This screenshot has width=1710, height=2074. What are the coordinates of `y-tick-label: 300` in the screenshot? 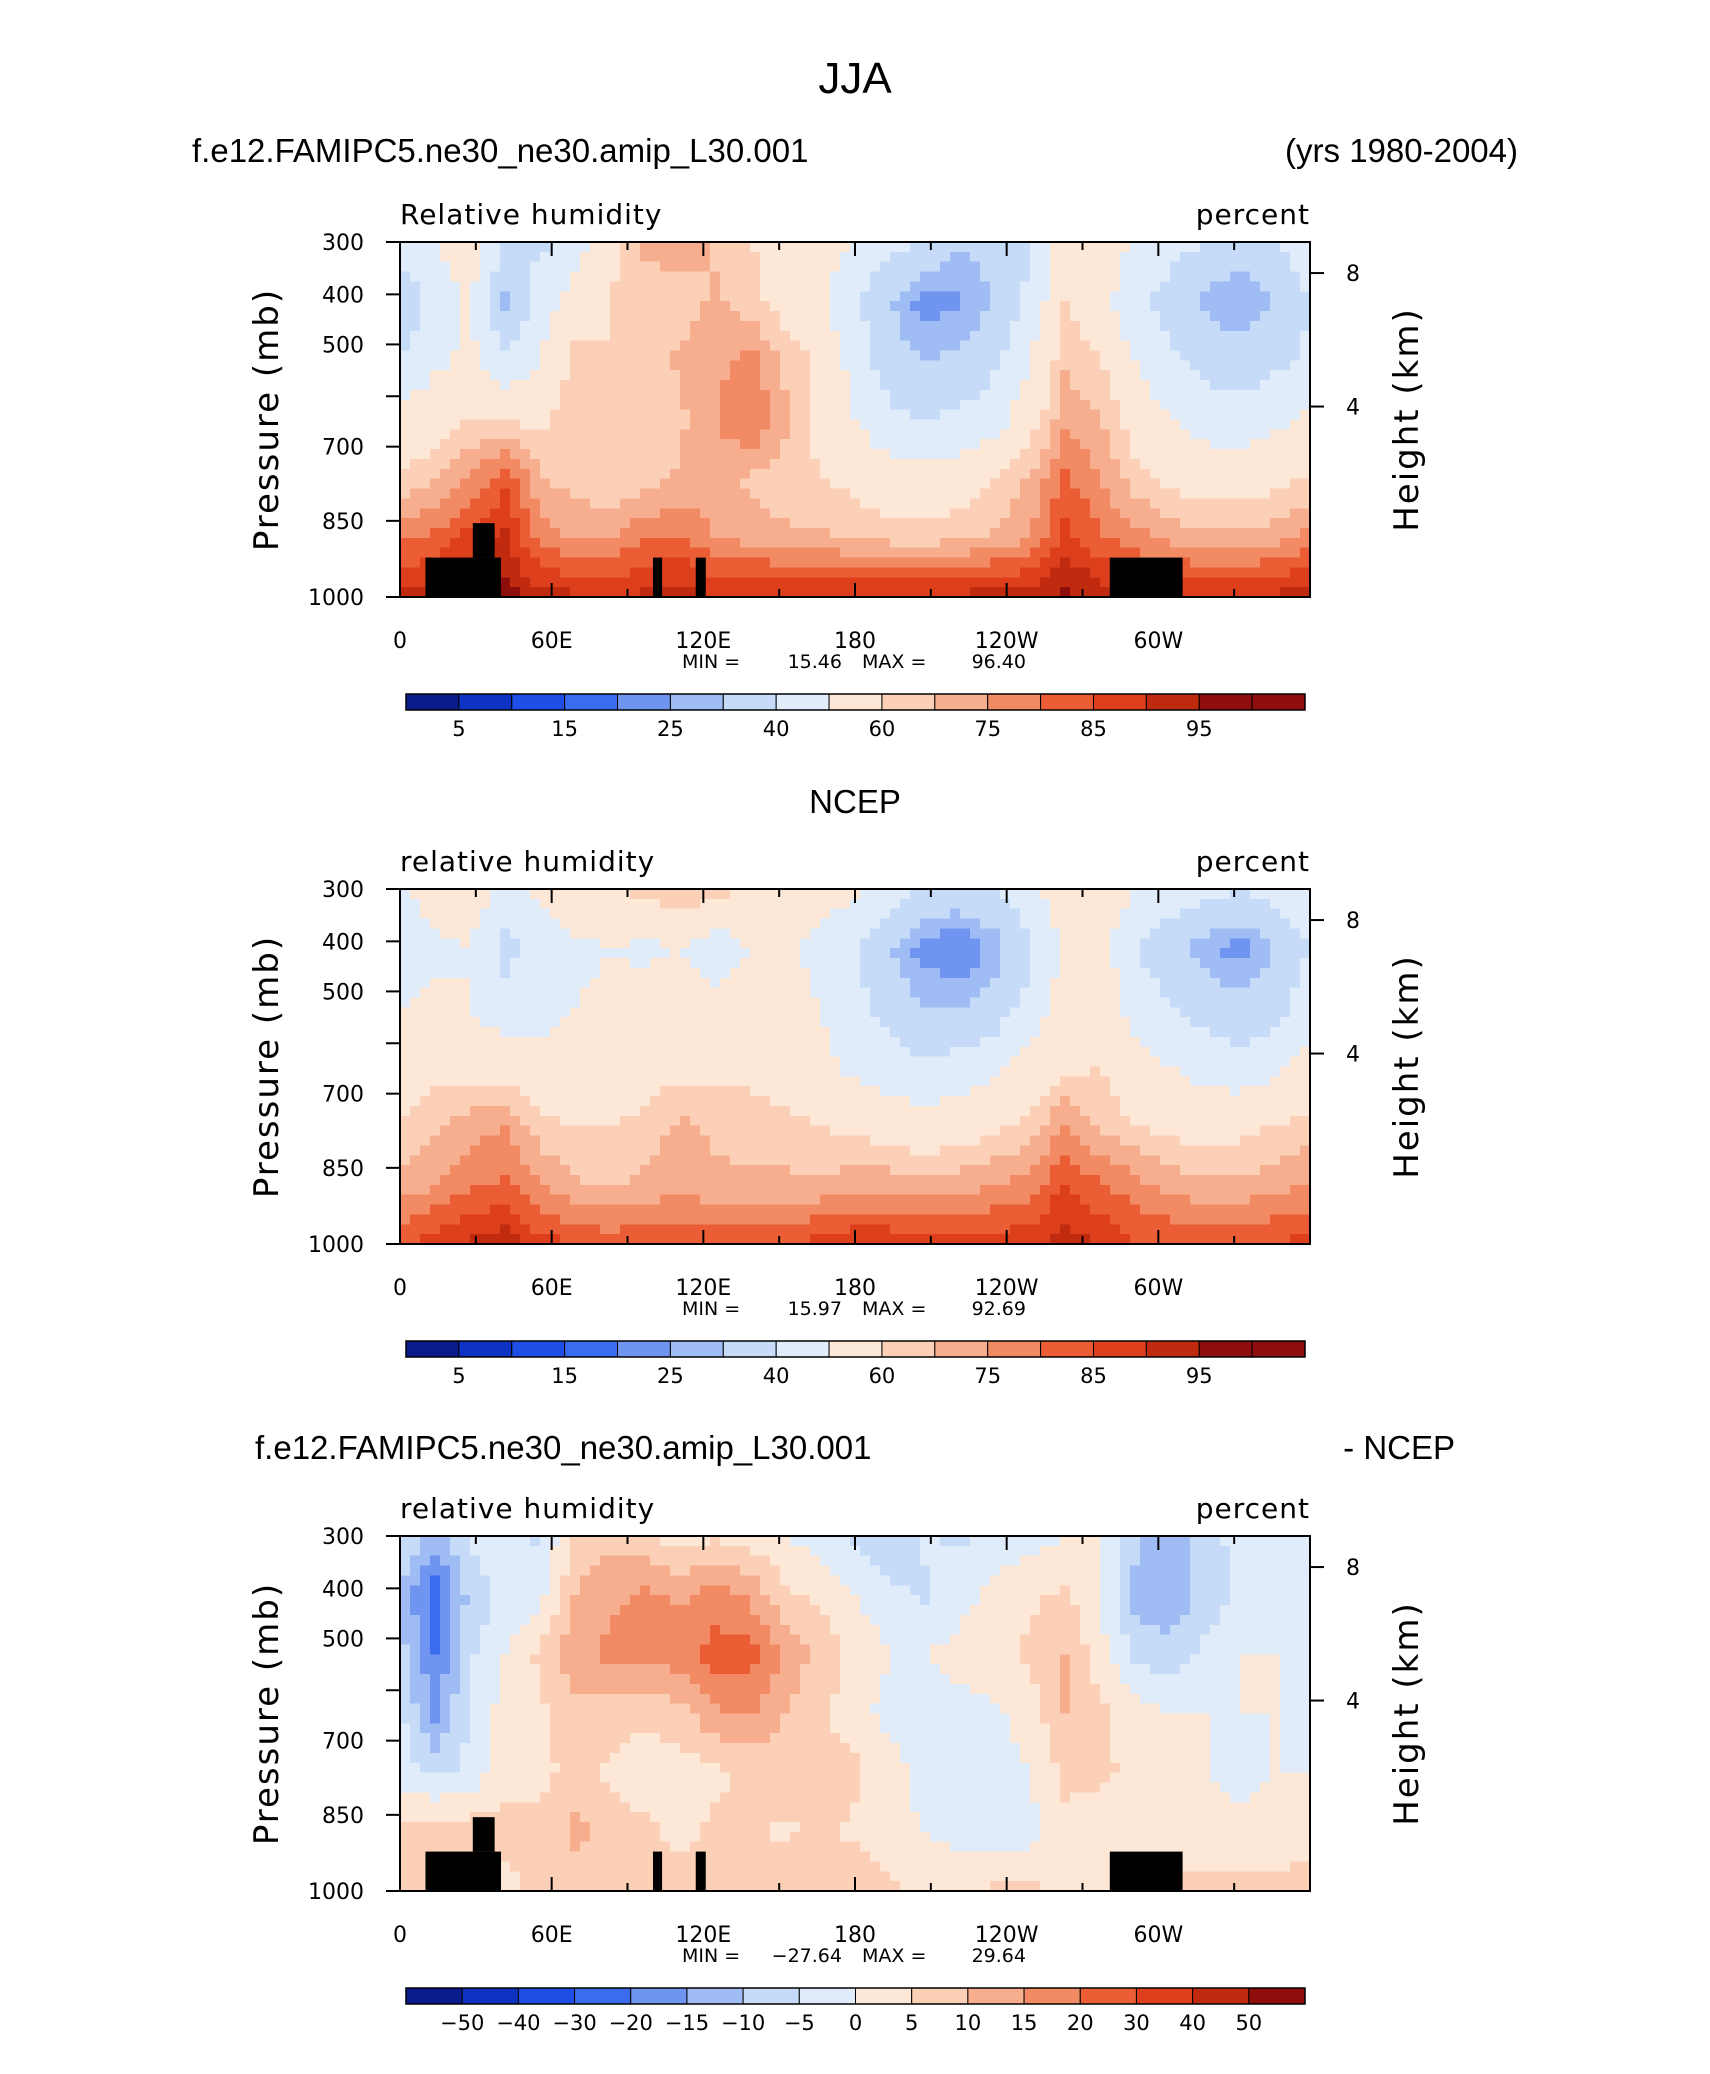 It's located at (343, 243).